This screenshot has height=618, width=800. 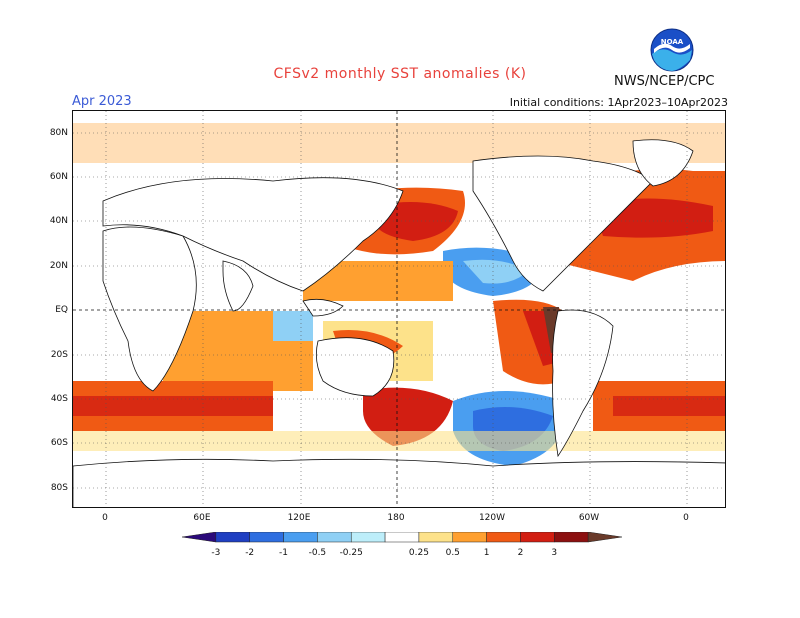 I want to click on maritime-continent, so click(x=323, y=307).